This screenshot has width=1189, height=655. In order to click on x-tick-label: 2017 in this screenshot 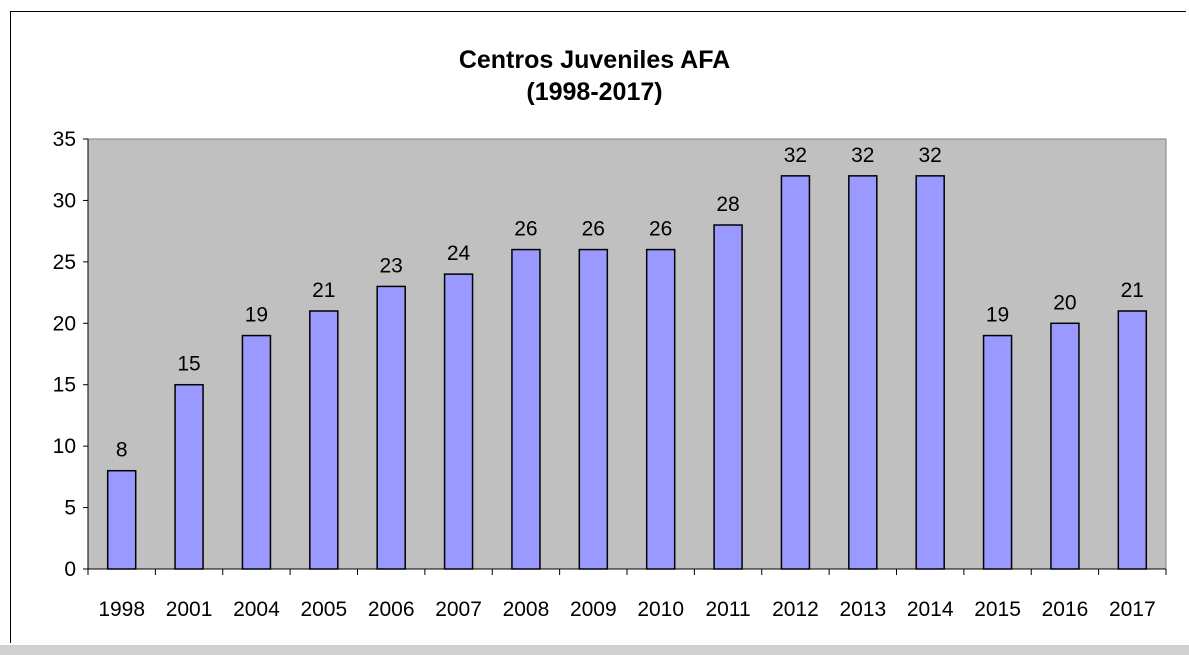, I will do `click(1132, 609)`.